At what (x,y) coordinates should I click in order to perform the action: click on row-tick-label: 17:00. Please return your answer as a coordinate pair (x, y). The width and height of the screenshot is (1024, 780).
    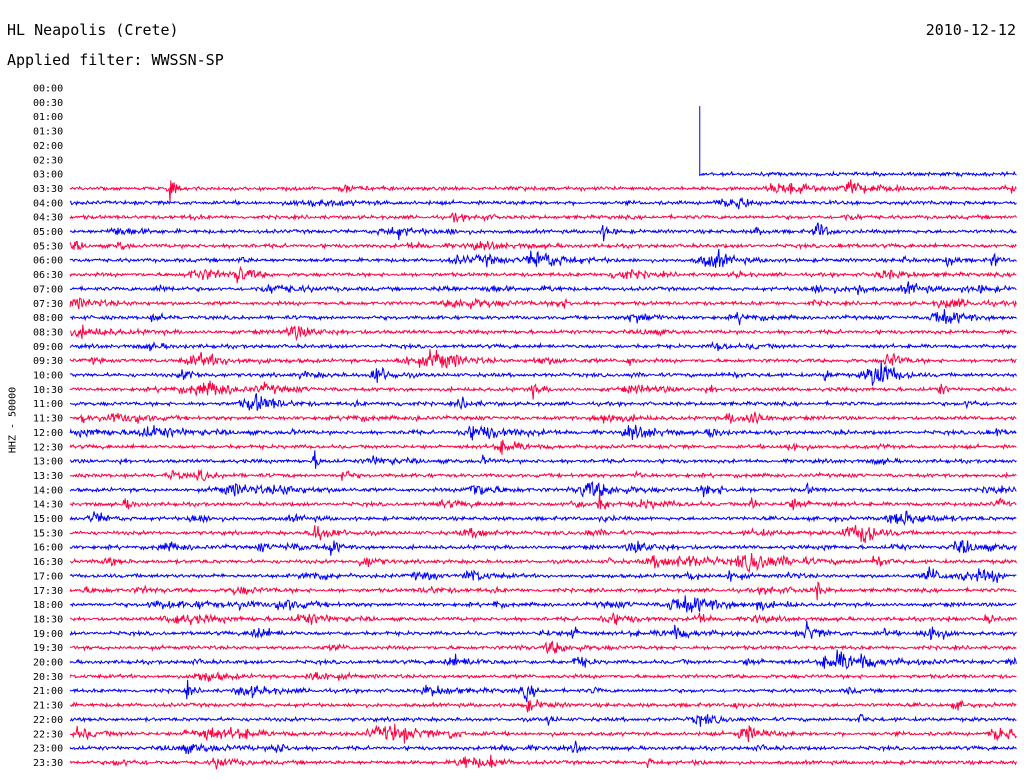
    Looking at the image, I should click on (48, 576).